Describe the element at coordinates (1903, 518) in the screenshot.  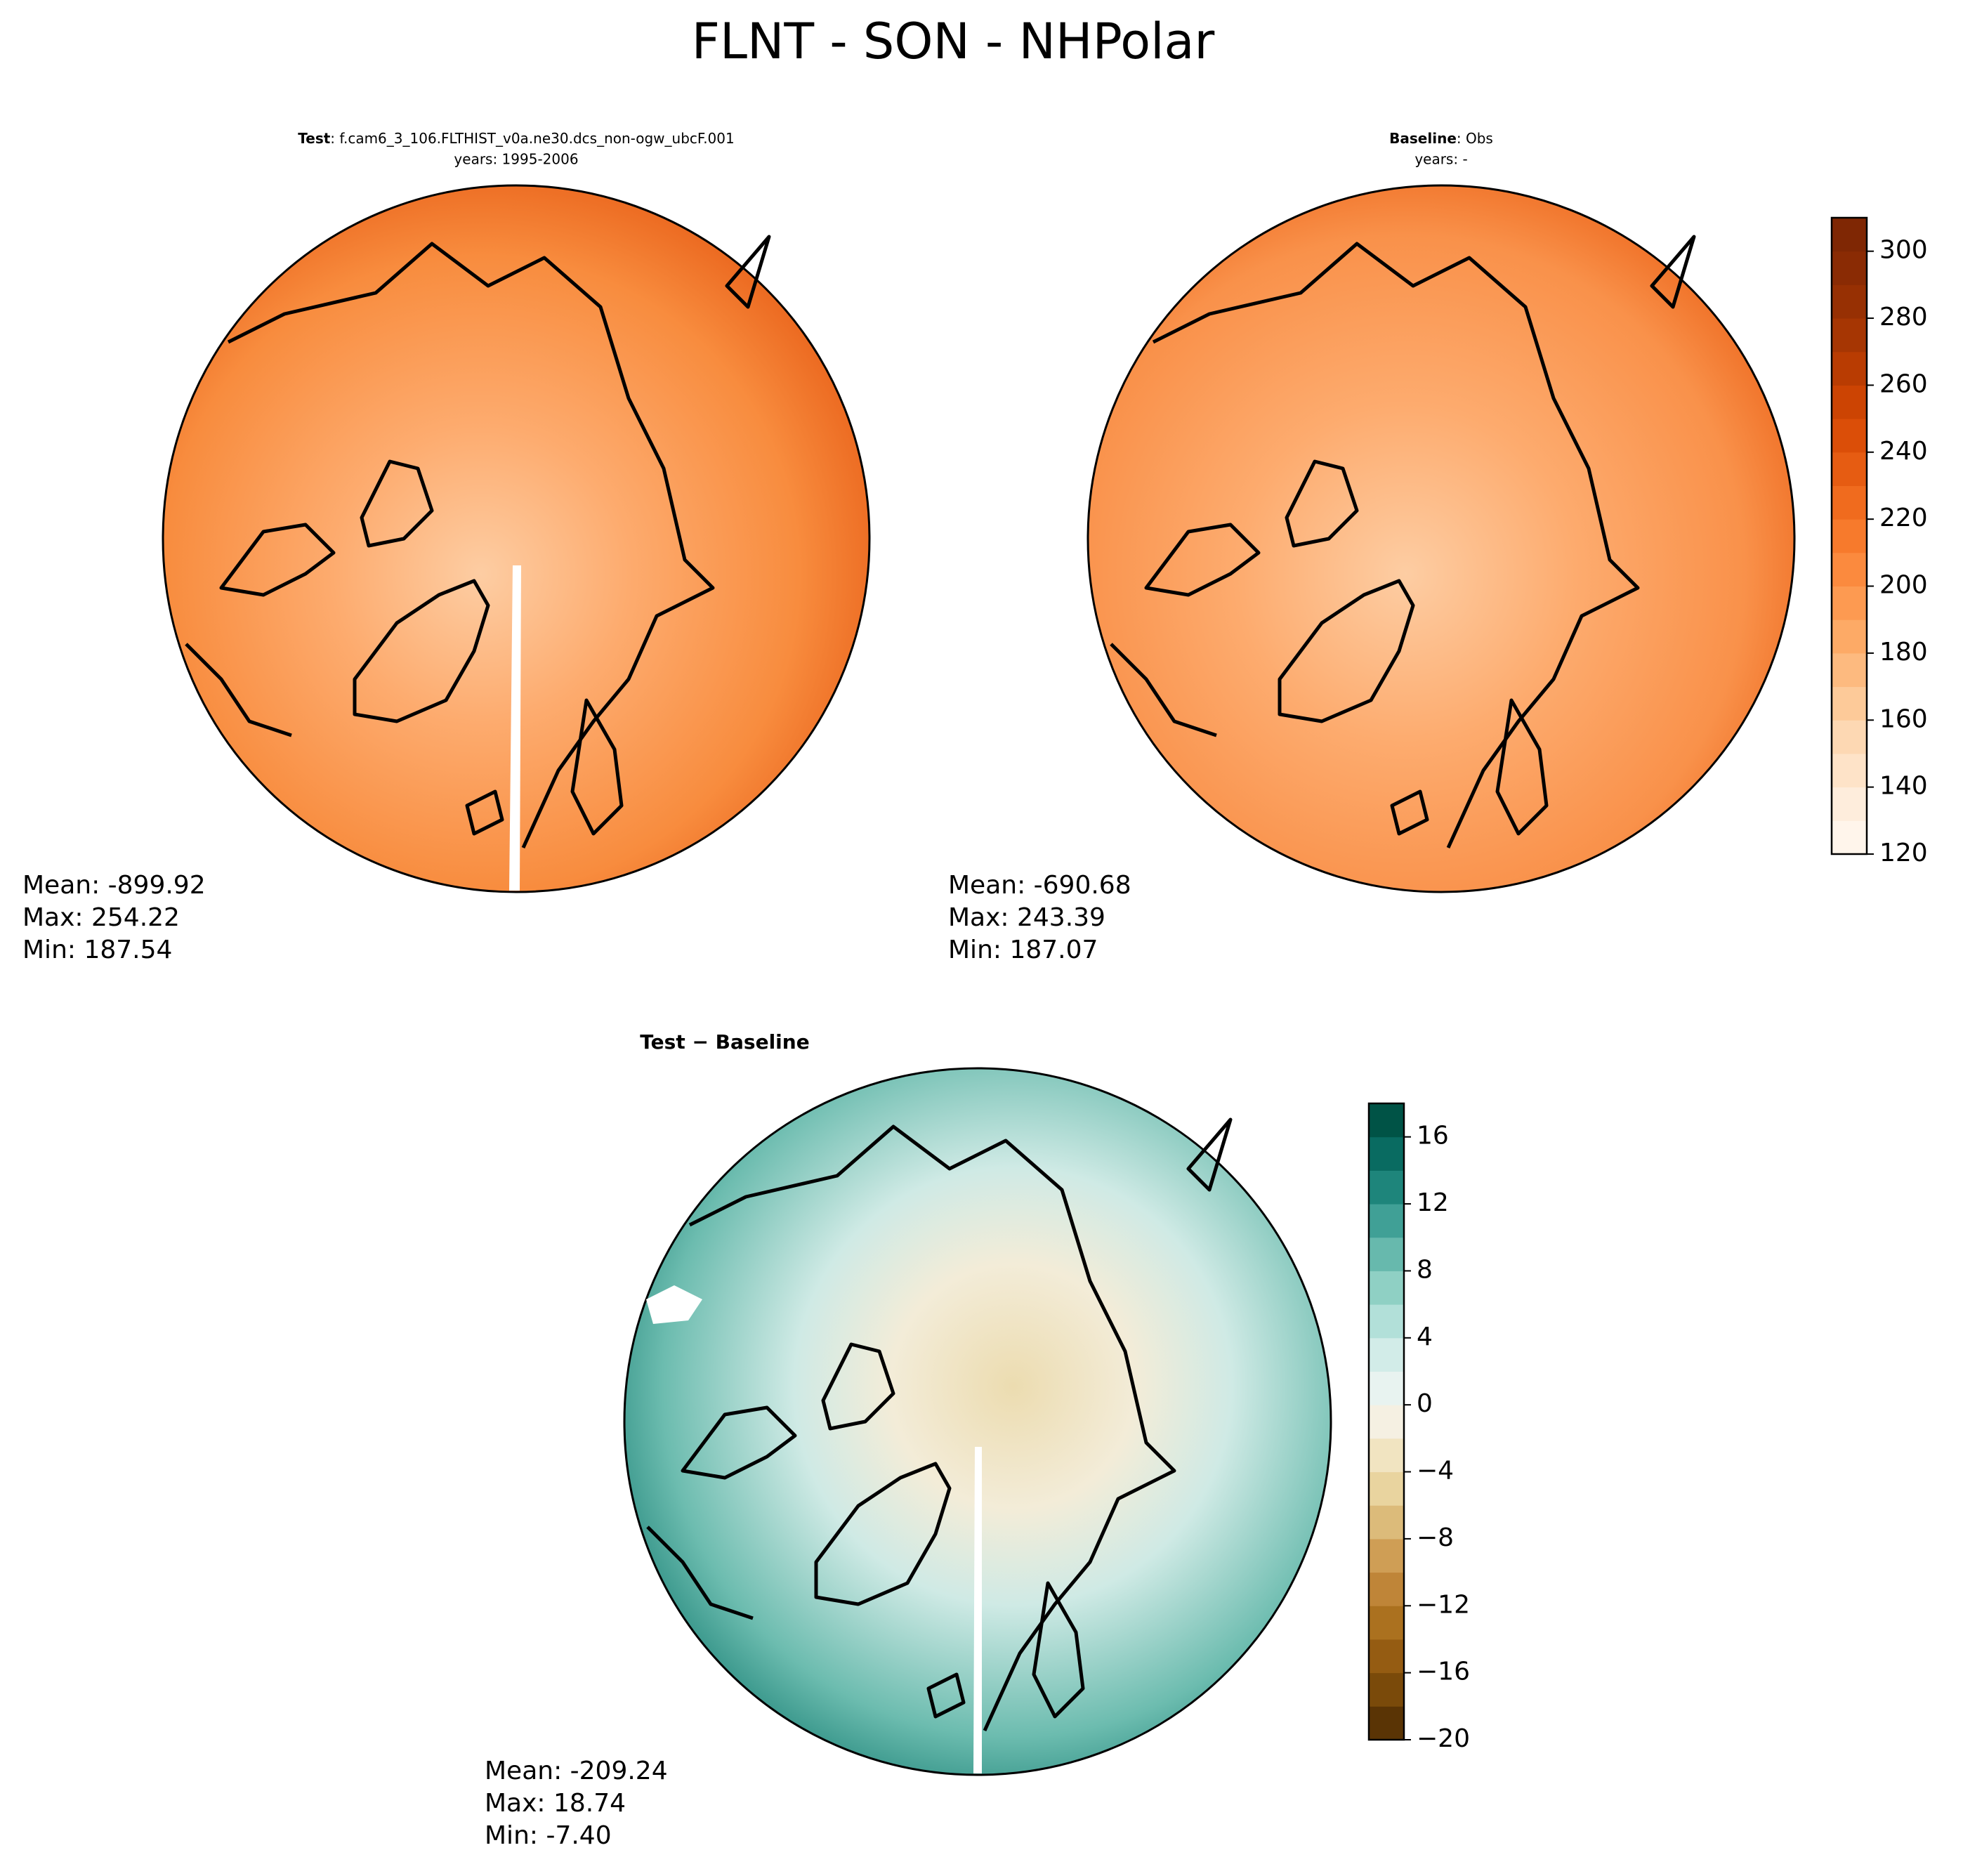
I see `colorbar-tick-label: 220` at that location.